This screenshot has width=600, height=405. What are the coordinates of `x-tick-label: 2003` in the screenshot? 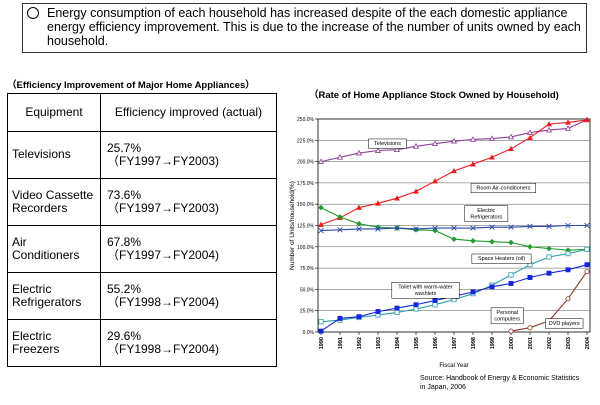 It's located at (569, 343).